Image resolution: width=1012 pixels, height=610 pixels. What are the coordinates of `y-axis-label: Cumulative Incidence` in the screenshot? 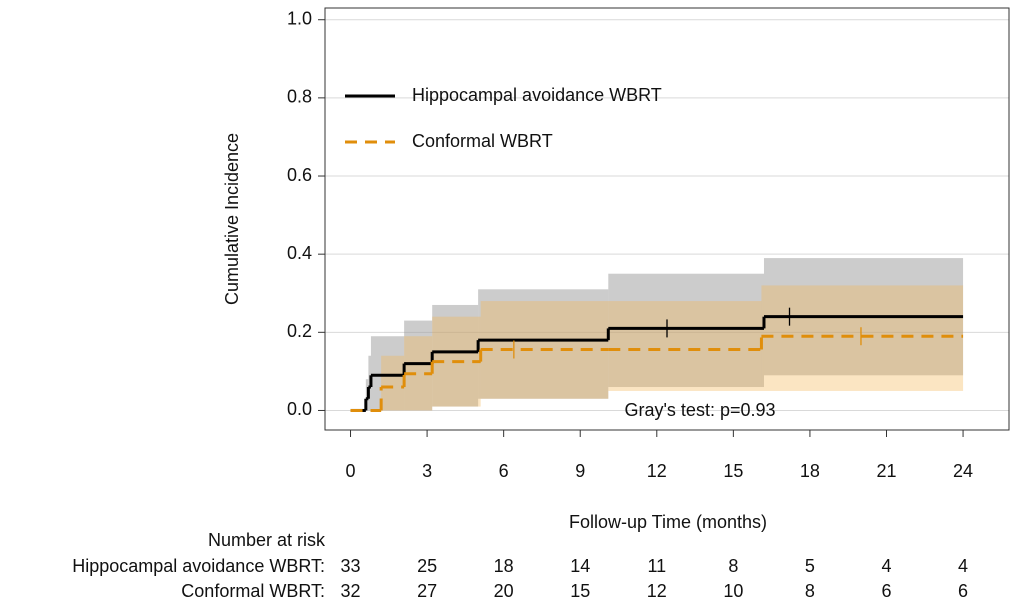 It's located at (232, 219).